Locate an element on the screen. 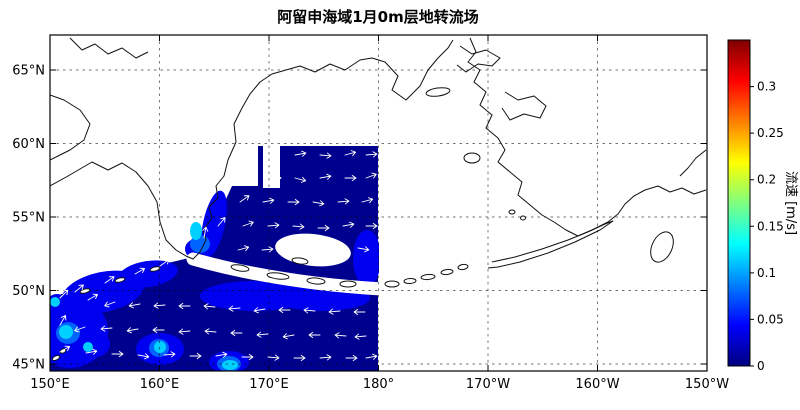  speed-field-peak is located at coordinates (144, 296).